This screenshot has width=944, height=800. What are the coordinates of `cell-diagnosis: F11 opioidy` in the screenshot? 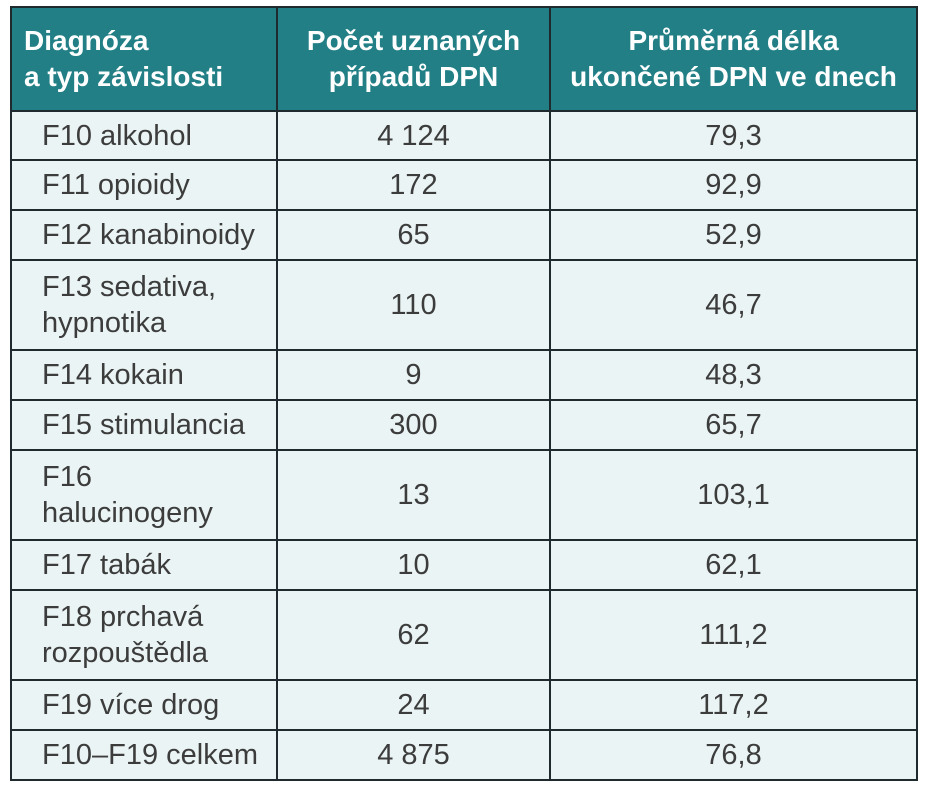 It's located at (144, 185).